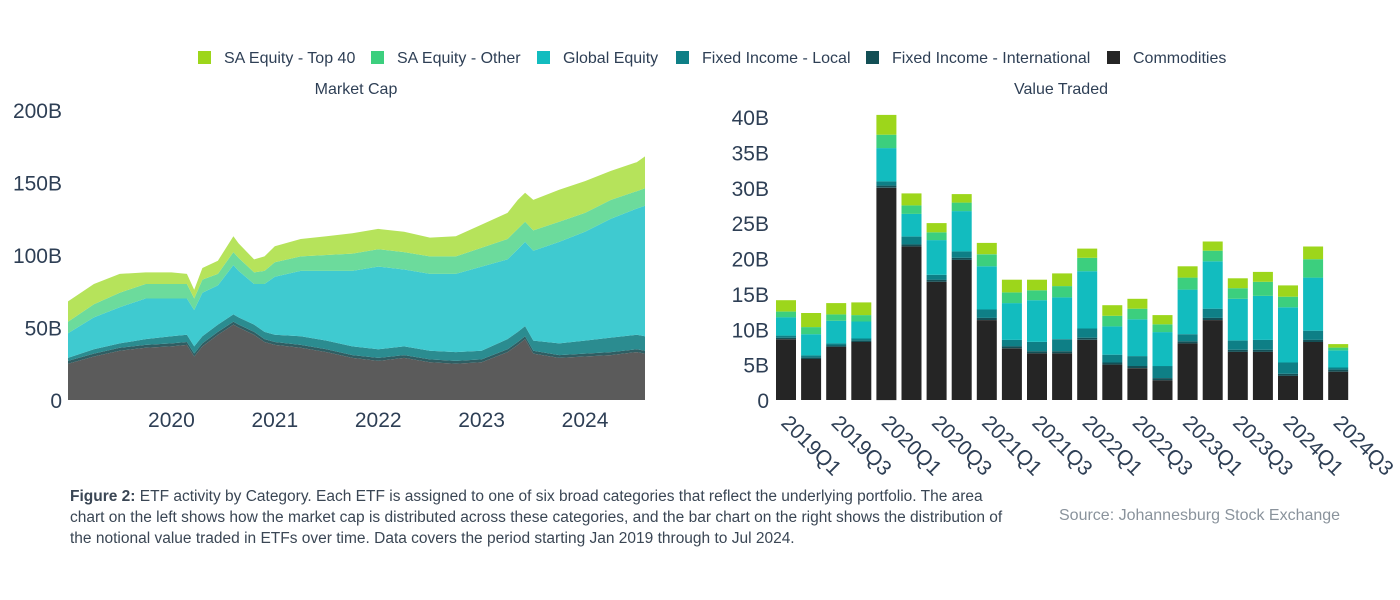  Describe the element at coordinates (37, 184) in the screenshot. I see `area-y-tick-label: 150B` at that location.